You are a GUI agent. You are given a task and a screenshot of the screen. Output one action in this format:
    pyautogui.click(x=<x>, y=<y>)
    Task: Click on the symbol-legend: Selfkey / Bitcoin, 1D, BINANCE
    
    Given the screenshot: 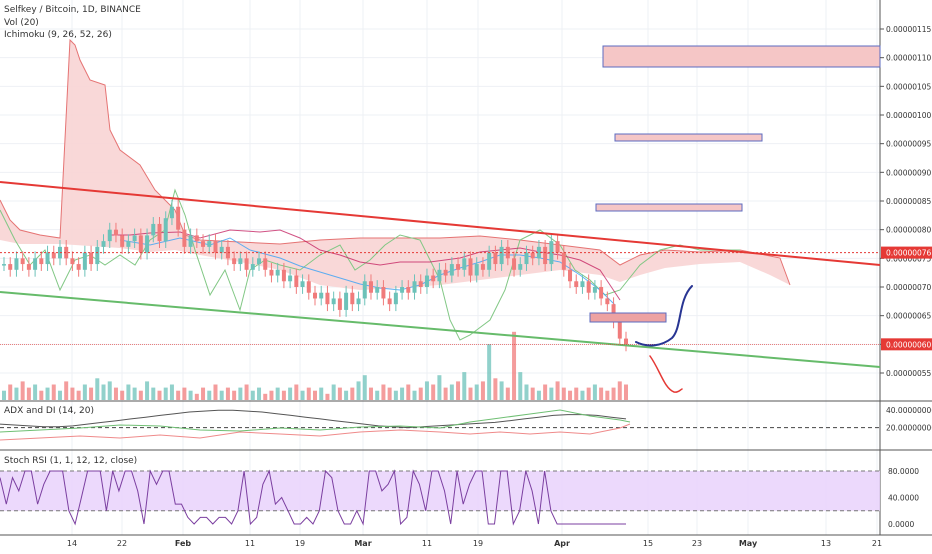 What is the action you would take?
    pyautogui.click(x=72, y=10)
    